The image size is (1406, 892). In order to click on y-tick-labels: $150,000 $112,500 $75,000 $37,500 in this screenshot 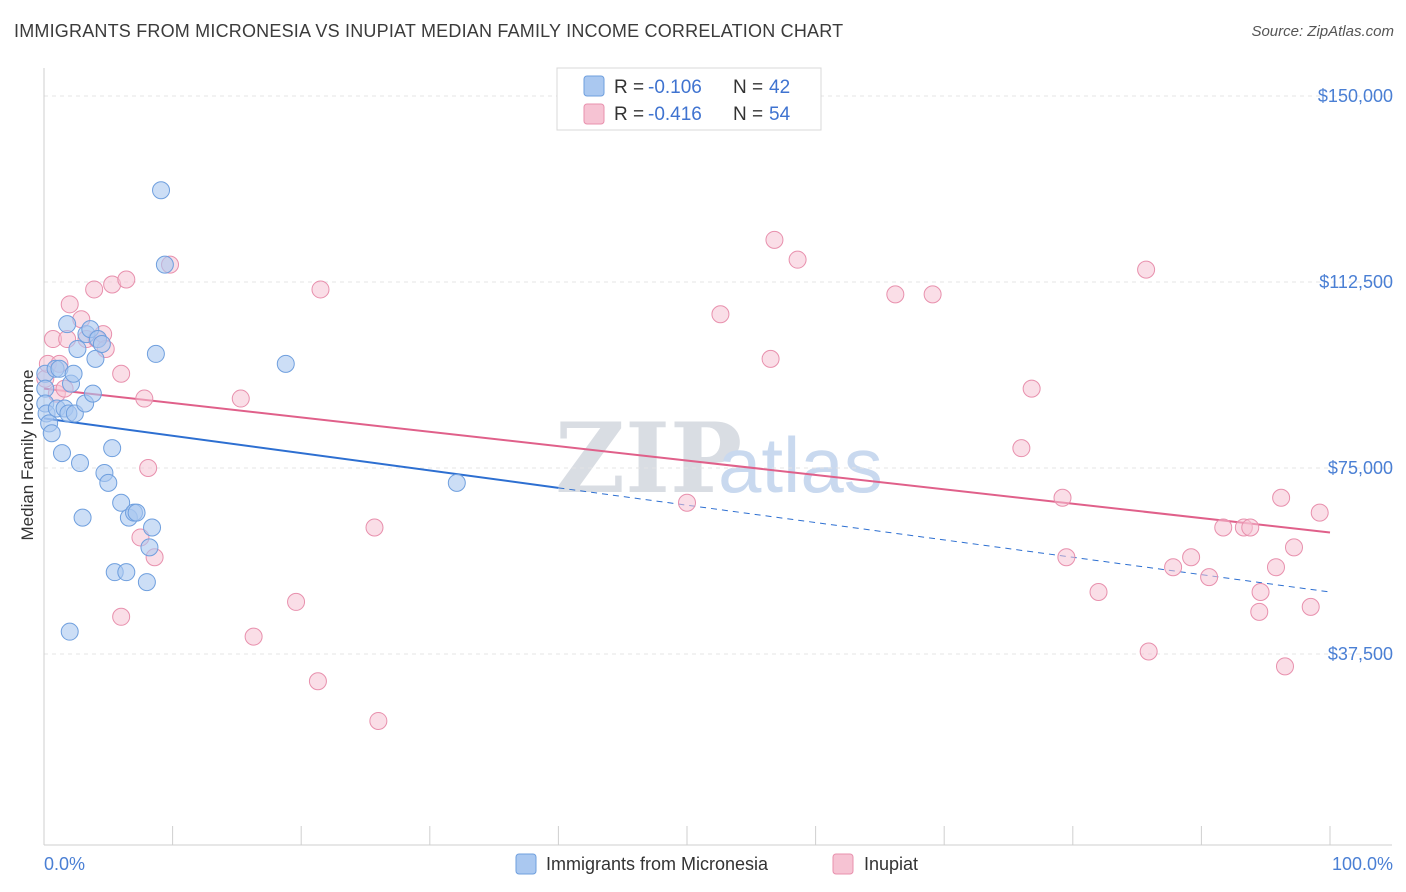, I will do `click(1355, 375)`.